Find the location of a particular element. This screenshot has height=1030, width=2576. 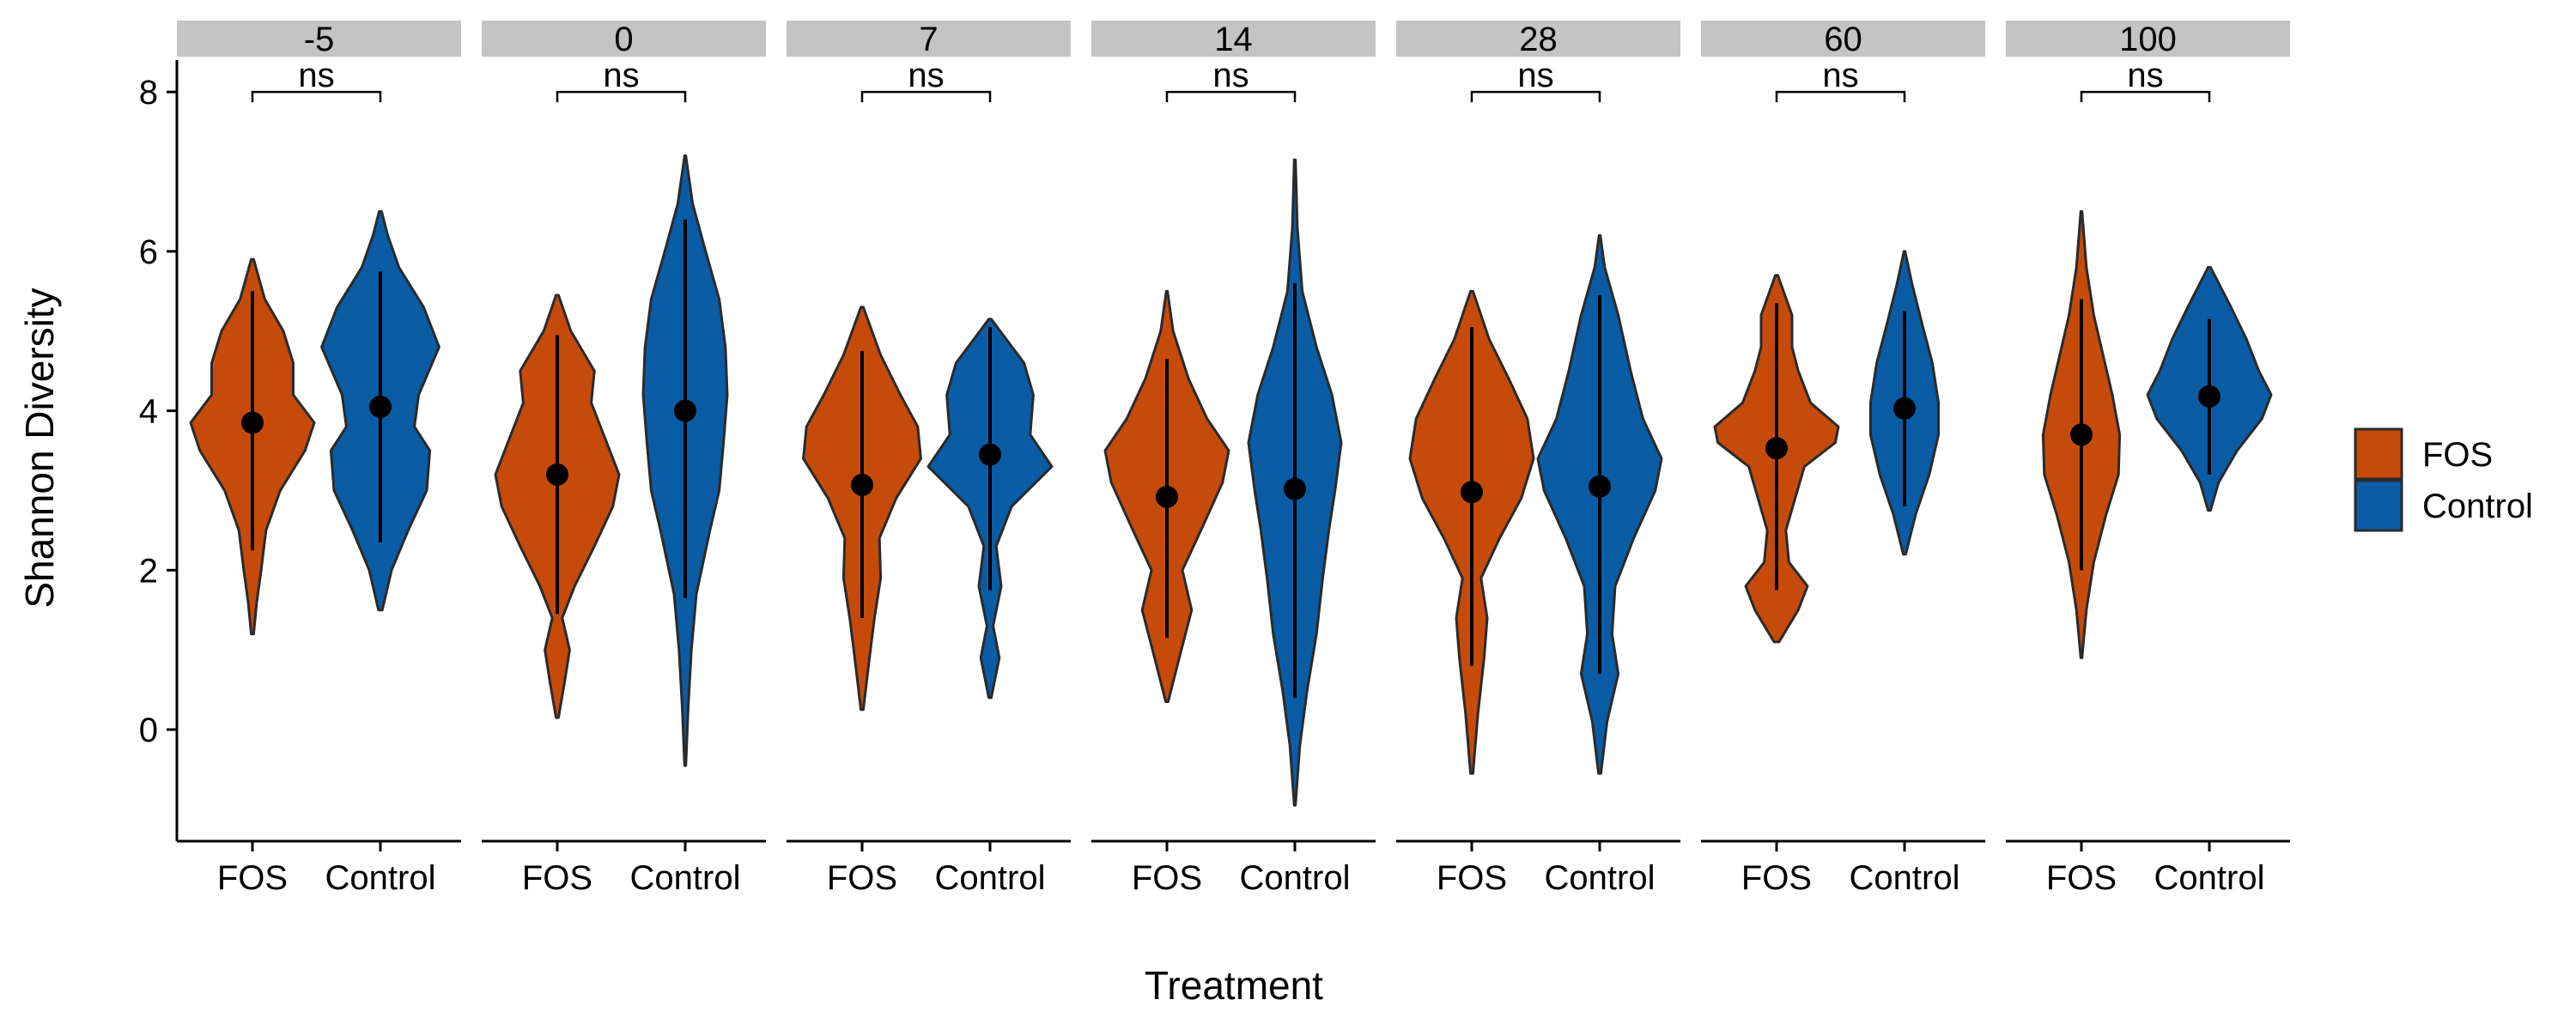

y-tick-label: 6 is located at coordinates (148, 252).